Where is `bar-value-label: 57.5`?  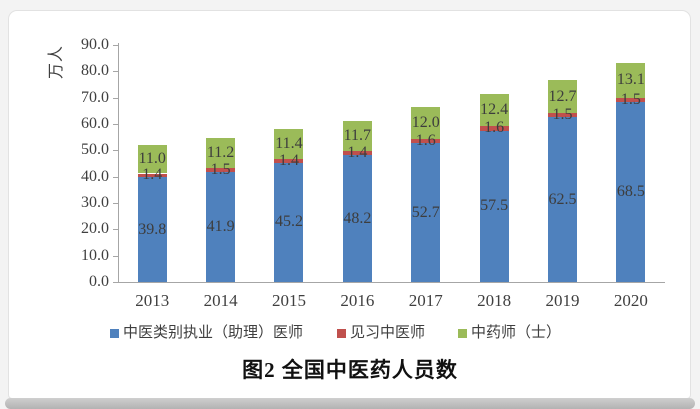 bar-value-label: 57.5 is located at coordinates (494, 206).